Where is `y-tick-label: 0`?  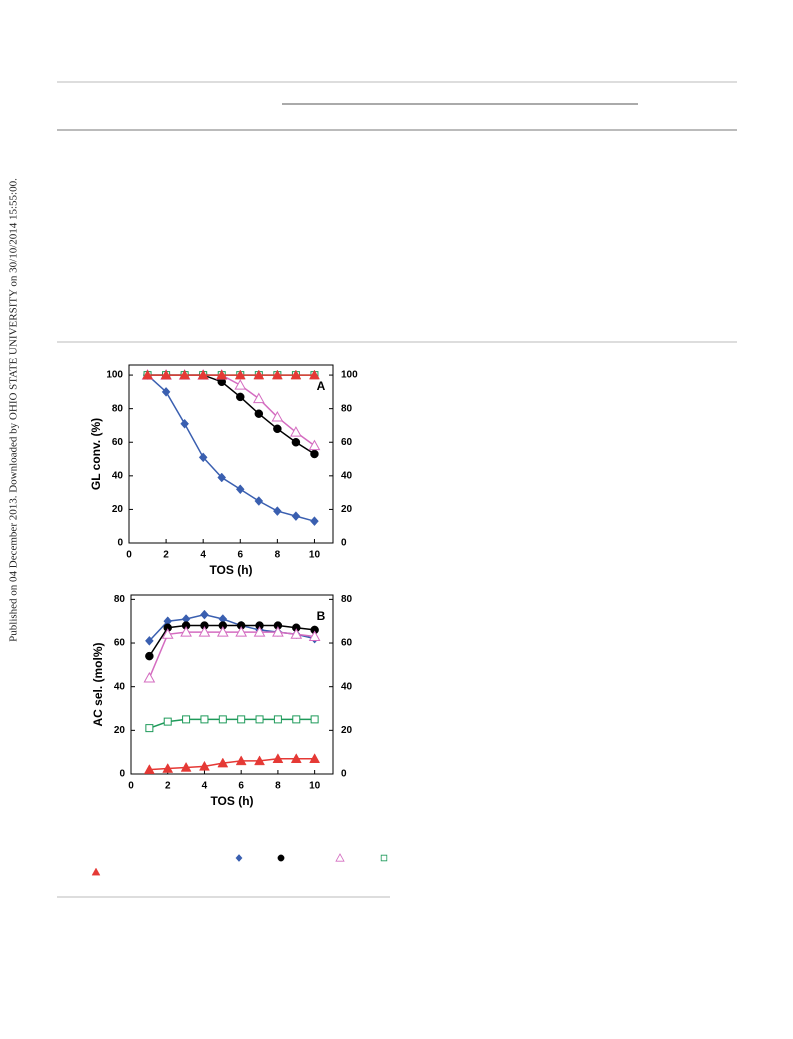
y-tick-label: 0 is located at coordinates (122, 774).